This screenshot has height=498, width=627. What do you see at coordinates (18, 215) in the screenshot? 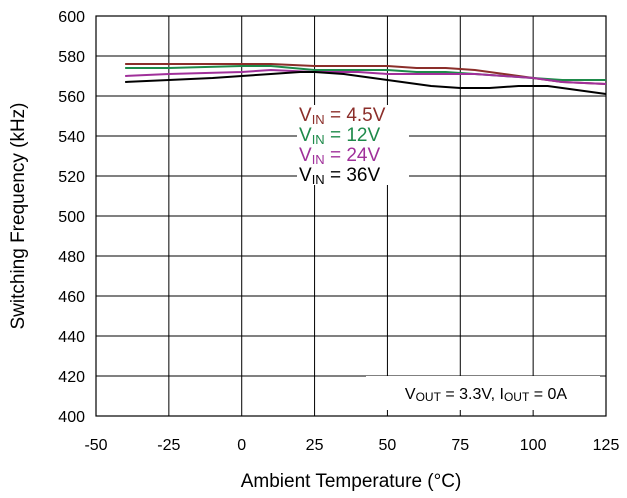
I see `y-axis-title: Switching Frequency (kHz)` at bounding box center [18, 215].